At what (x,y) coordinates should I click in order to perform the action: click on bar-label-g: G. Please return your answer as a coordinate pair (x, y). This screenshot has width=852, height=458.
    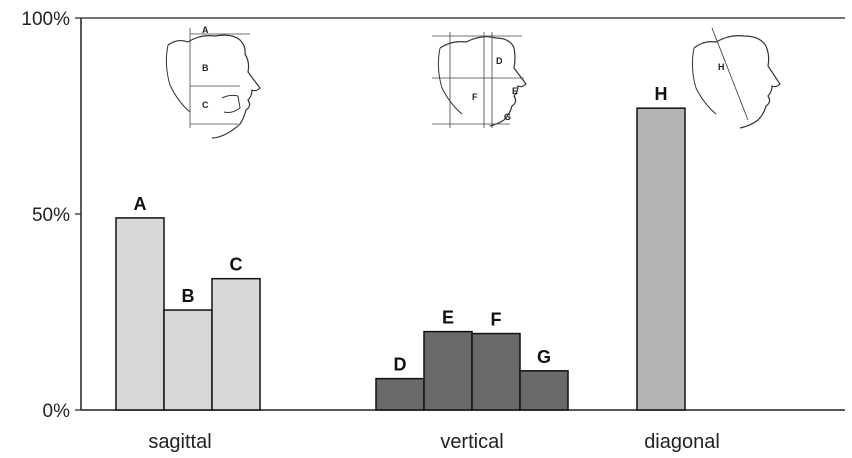
    Looking at the image, I should click on (544, 357).